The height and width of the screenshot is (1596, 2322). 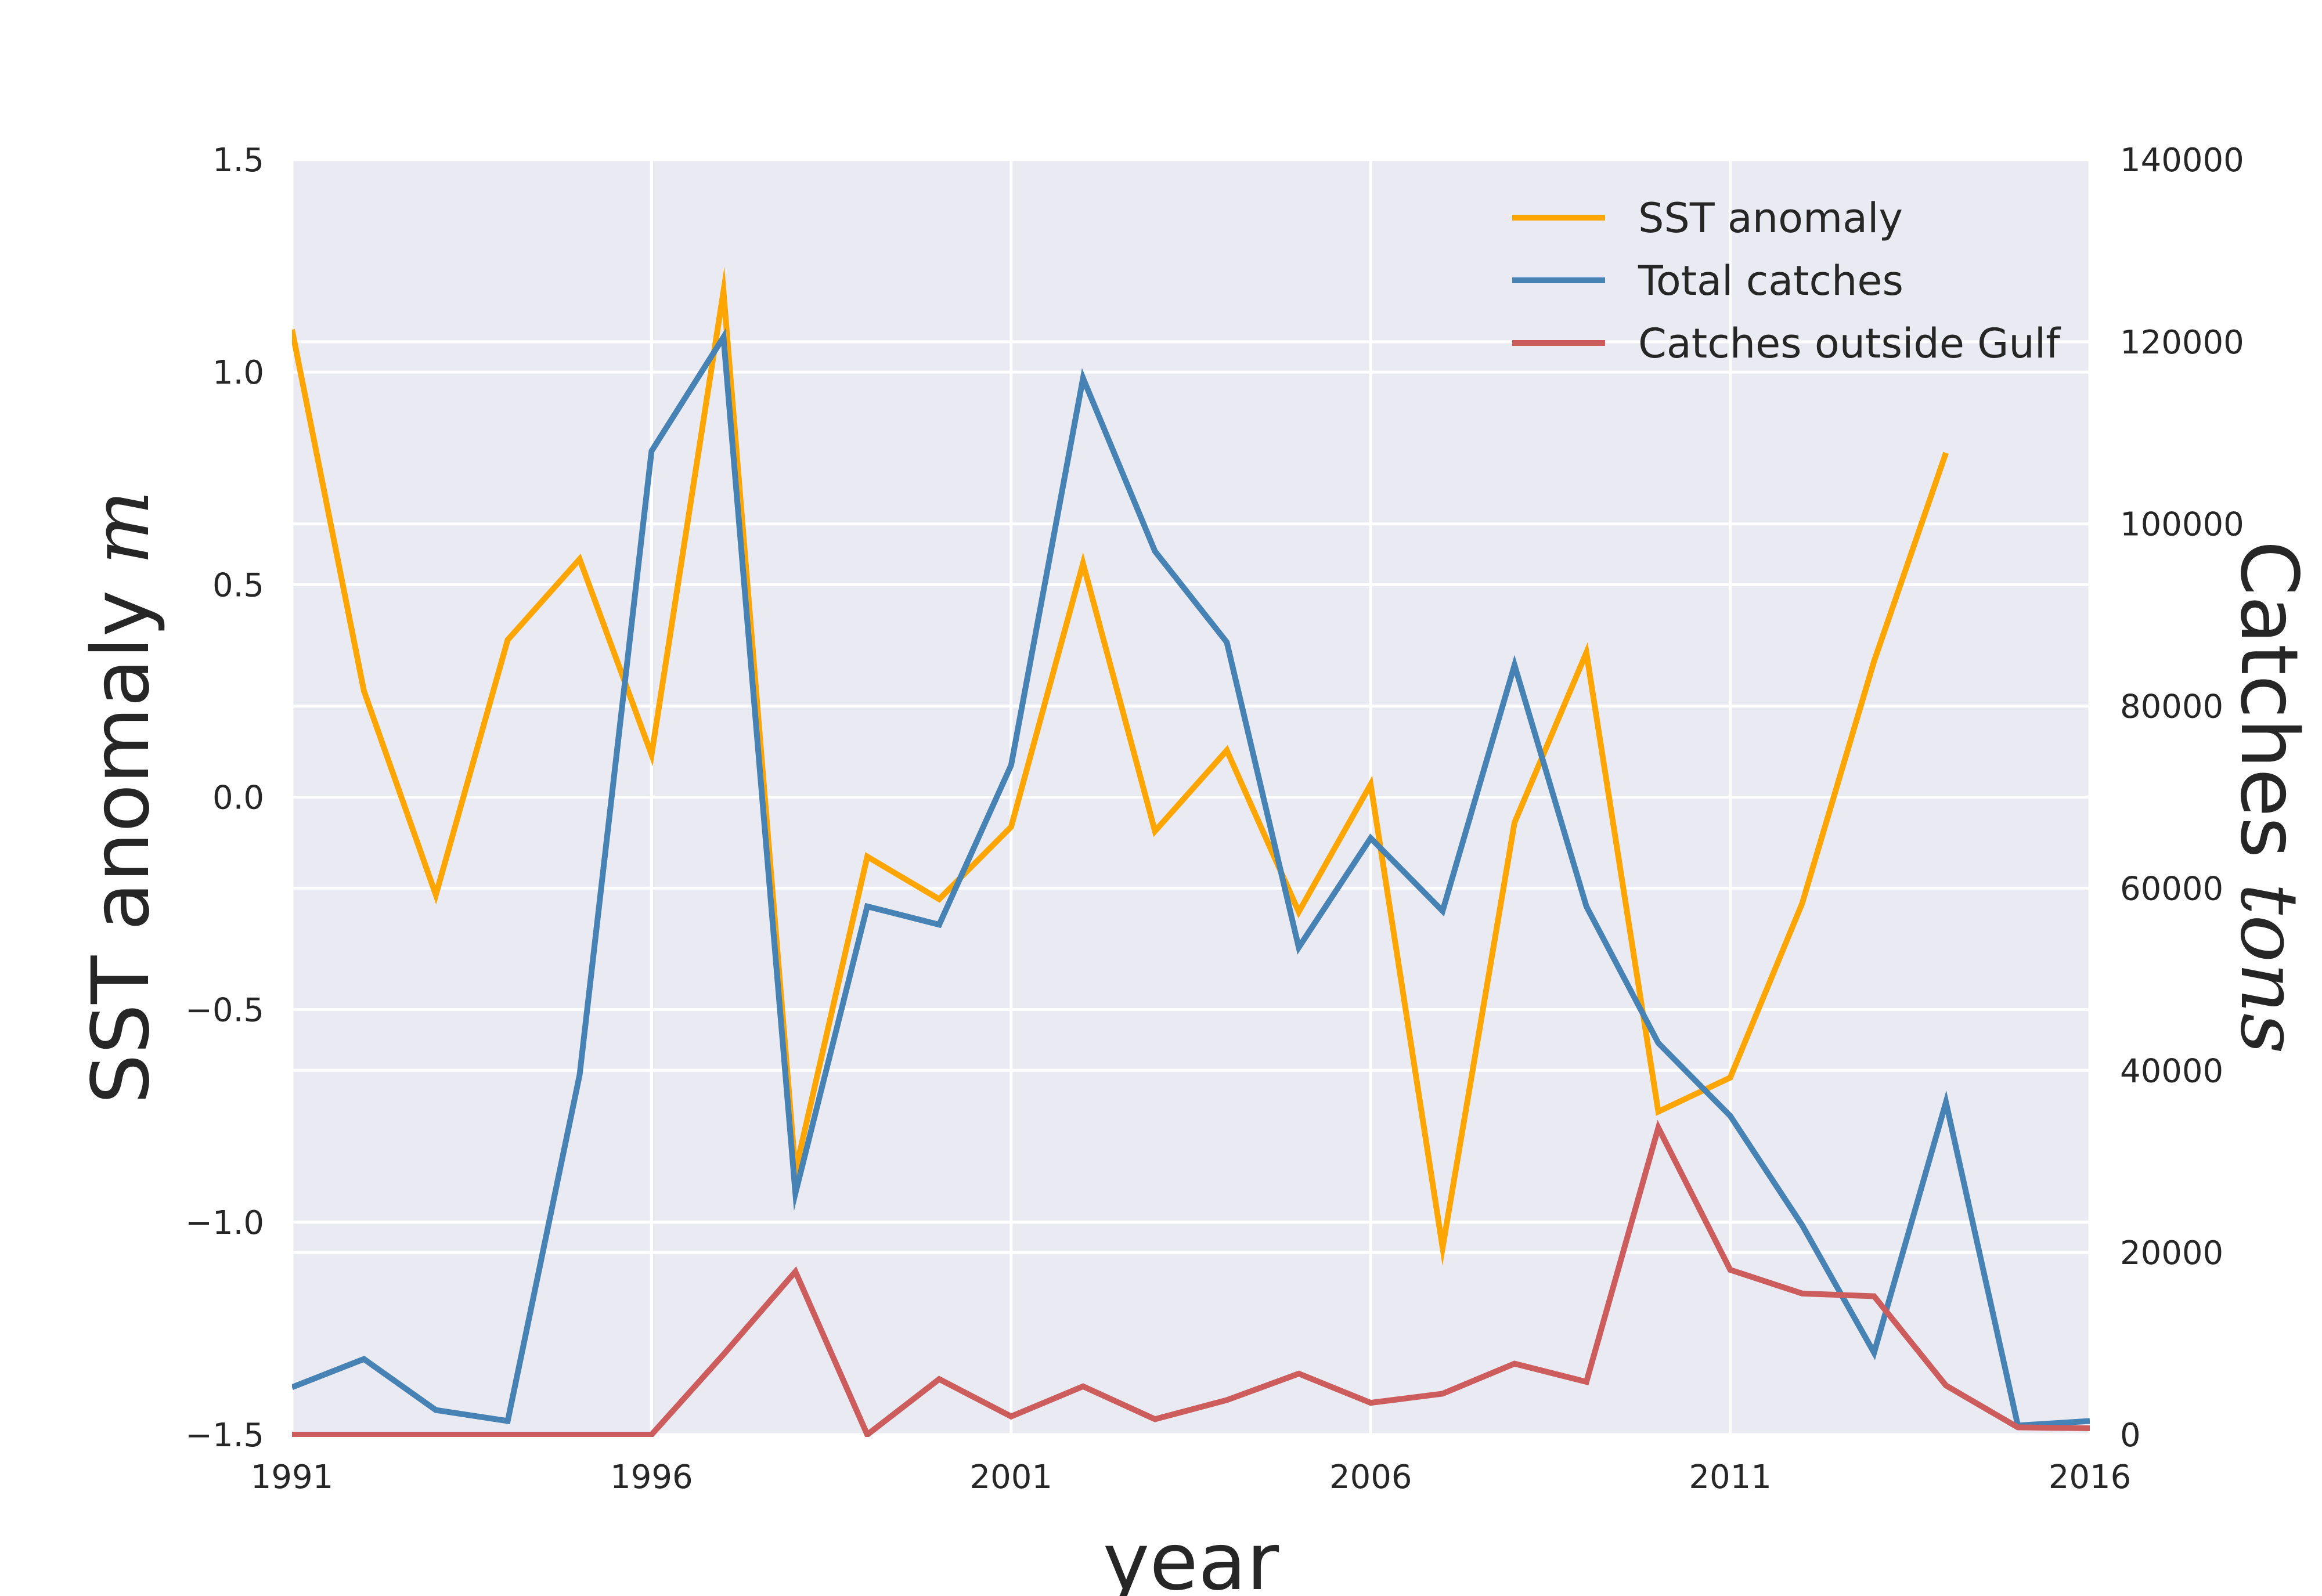 I want to click on left-tick-label: 1.0, so click(x=238, y=373).